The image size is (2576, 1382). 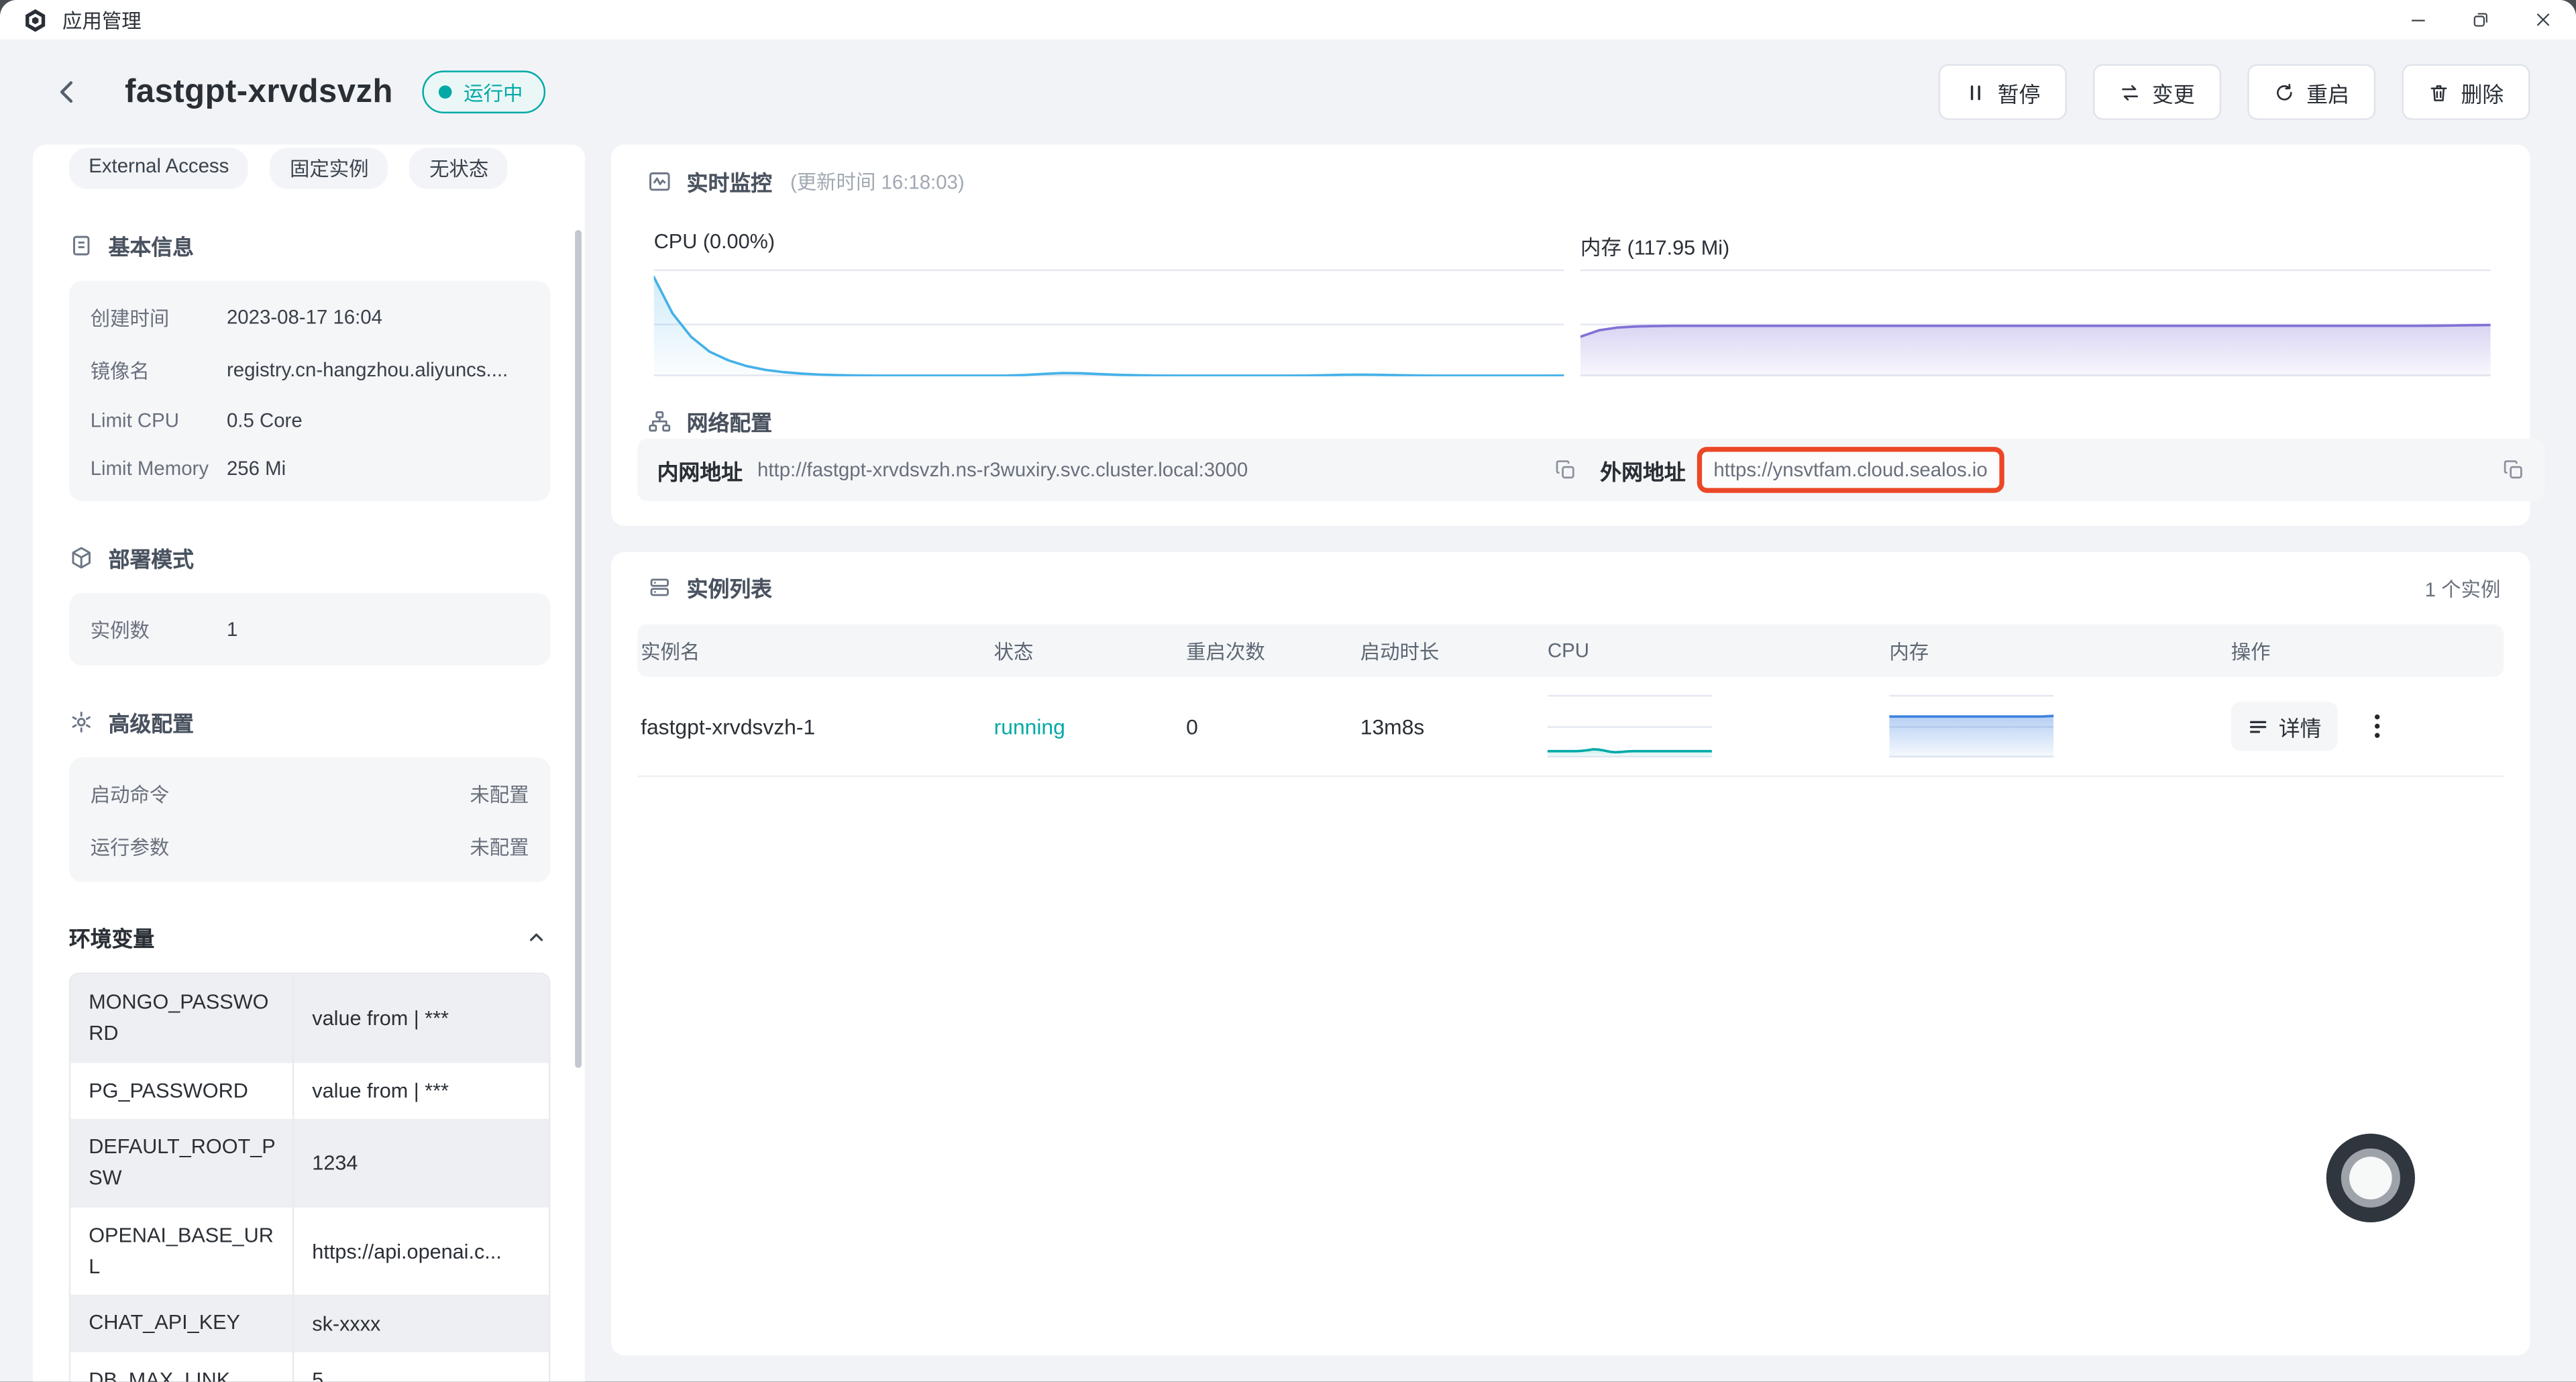 What do you see at coordinates (2251, 651) in the screenshot?
I see `column-header: 操作` at bounding box center [2251, 651].